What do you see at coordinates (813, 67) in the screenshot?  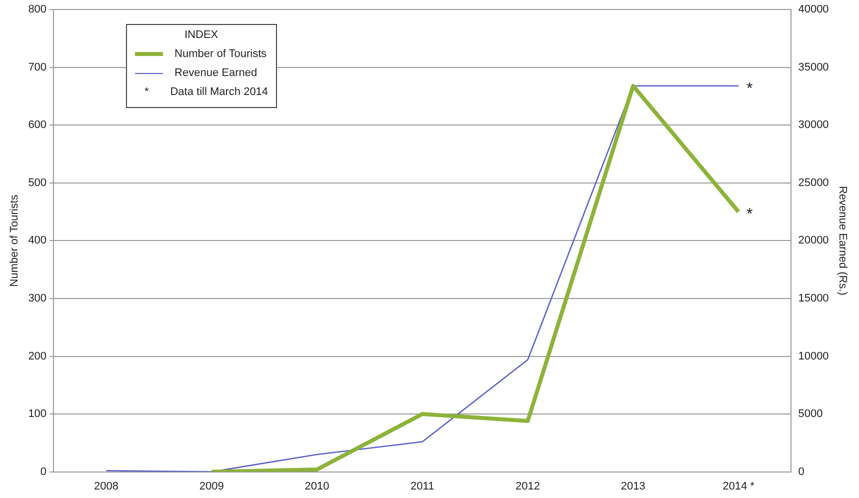 I see `y2-tick-label: 35000` at bounding box center [813, 67].